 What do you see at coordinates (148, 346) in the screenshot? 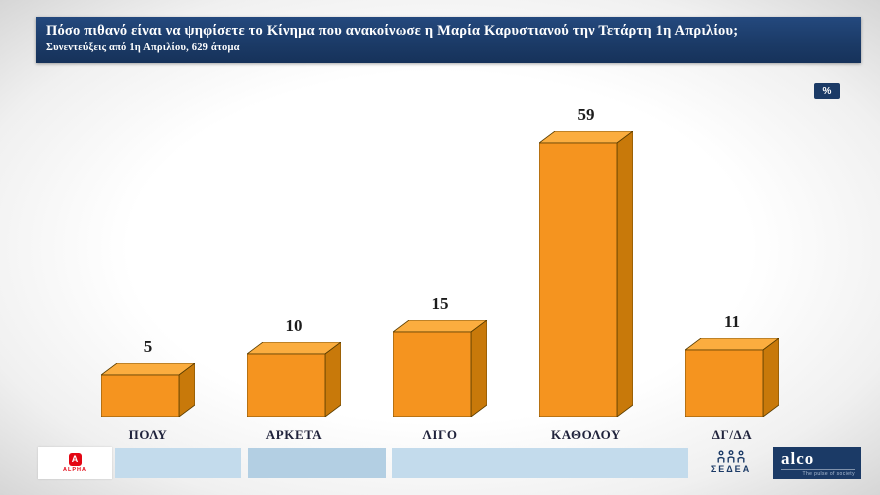
I see `bar-value-label: 5` at bounding box center [148, 346].